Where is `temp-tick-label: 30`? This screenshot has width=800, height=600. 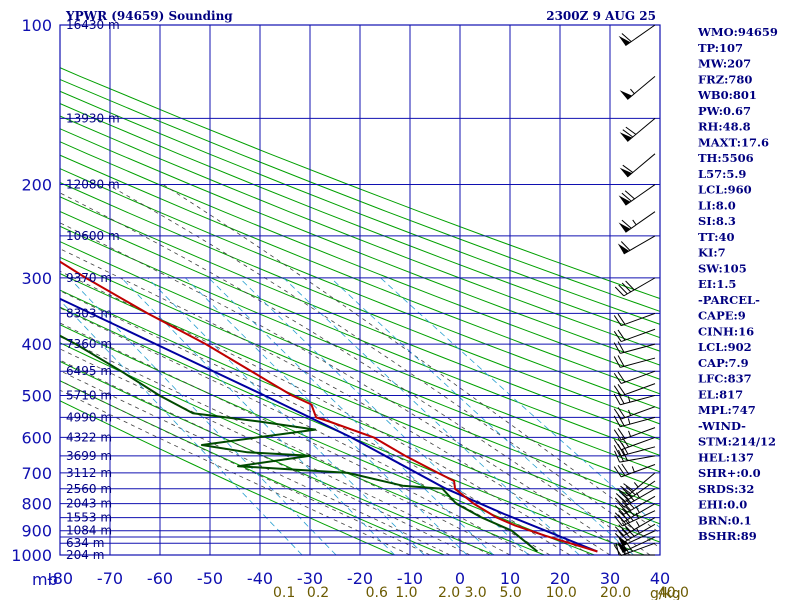
temp-tick-label: 30 is located at coordinates (610, 578).